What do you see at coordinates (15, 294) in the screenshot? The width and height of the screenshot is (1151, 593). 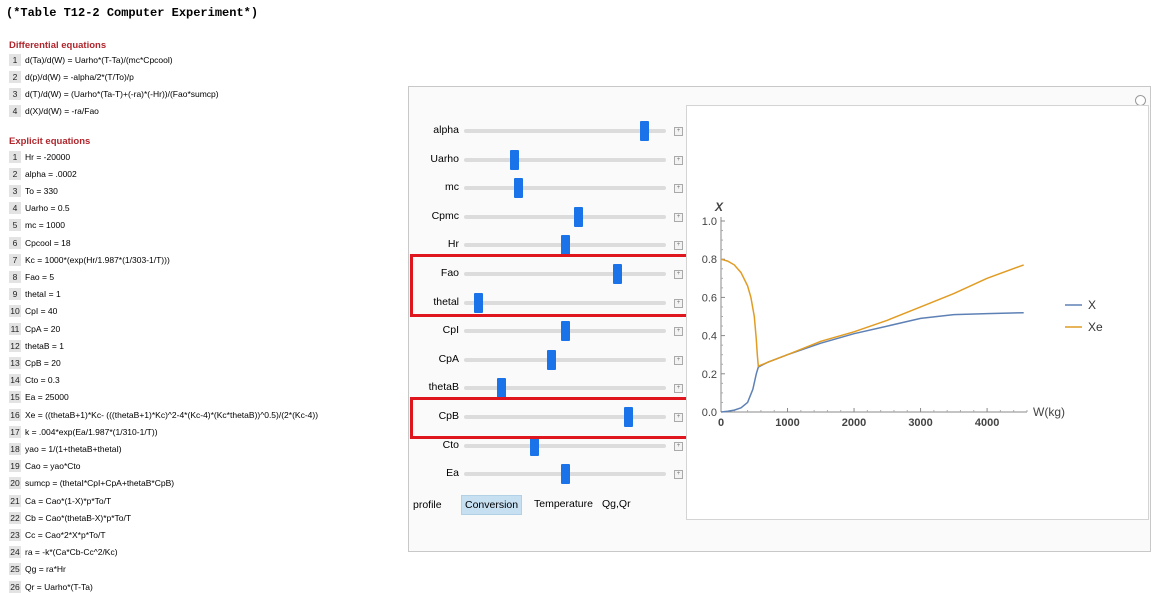 I see `equation-number: 9` at bounding box center [15, 294].